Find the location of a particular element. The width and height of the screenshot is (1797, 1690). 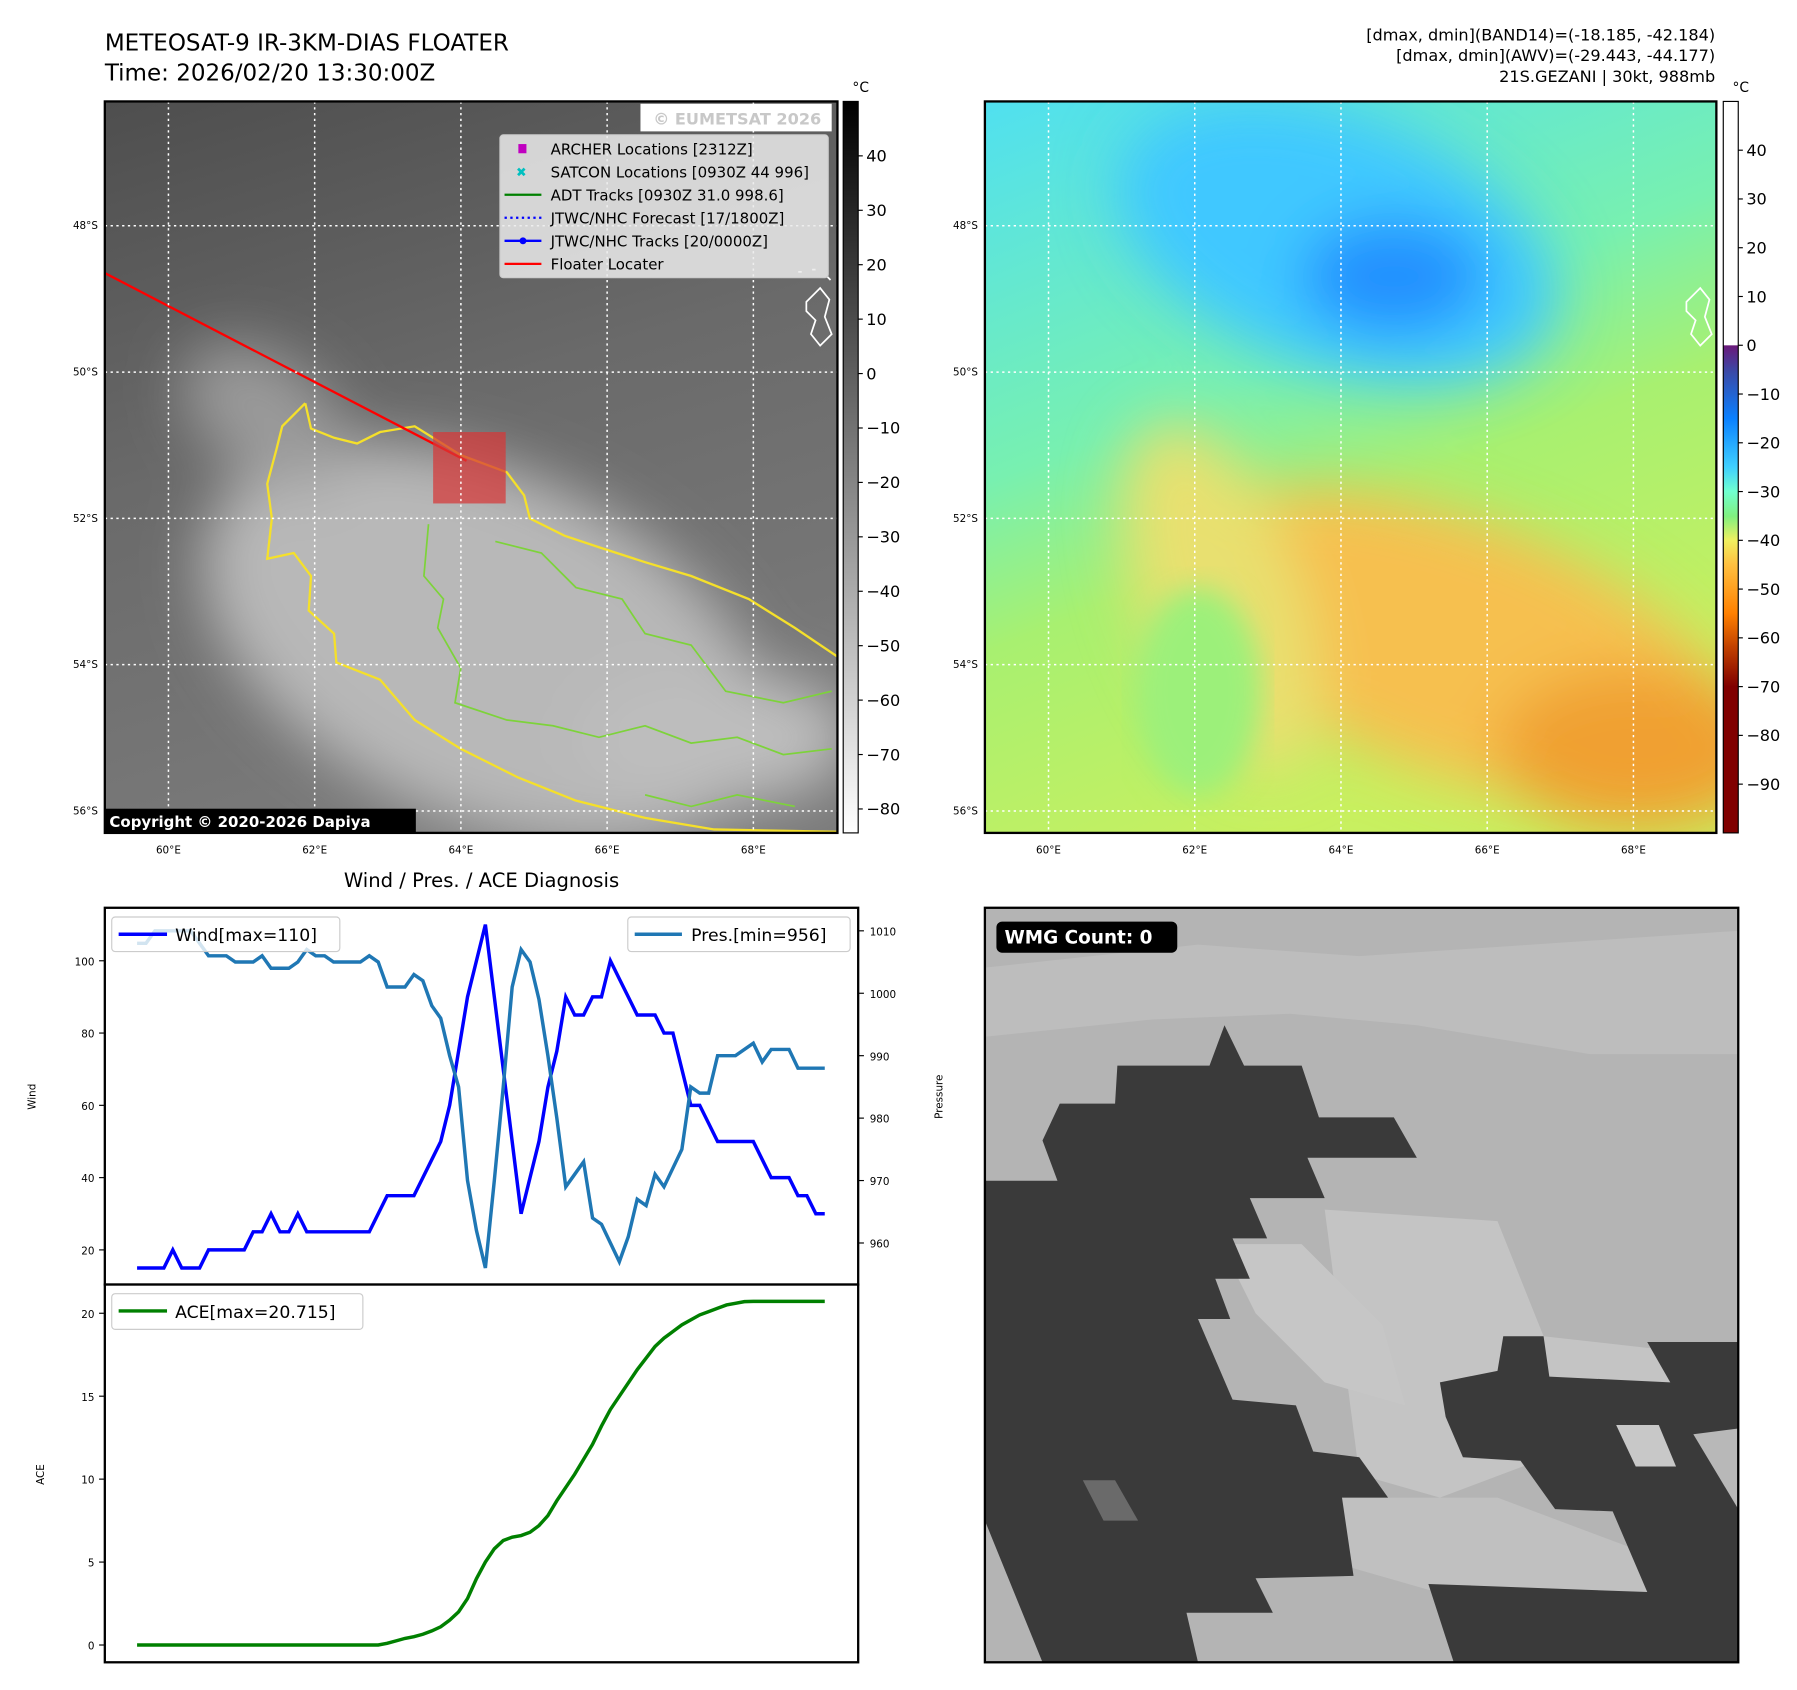

wmg-count-badge: WMG Count: 0 is located at coordinates (1087, 937).